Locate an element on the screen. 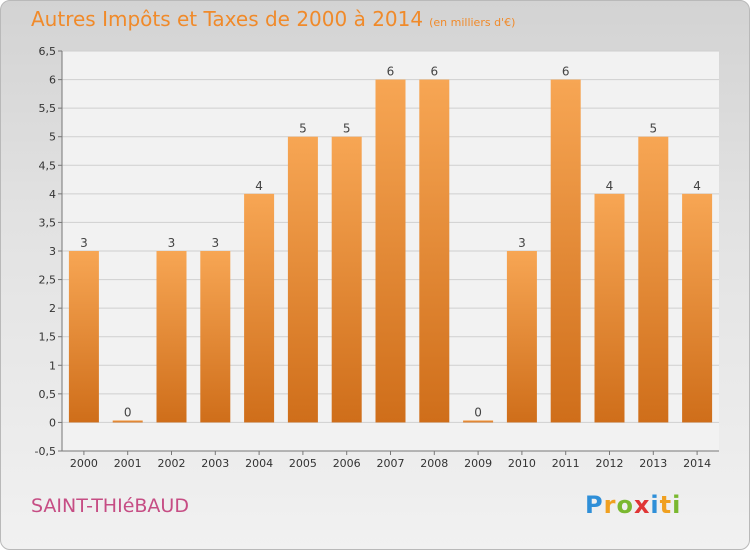  y-tick-label: 6,5 is located at coordinates (48, 51).